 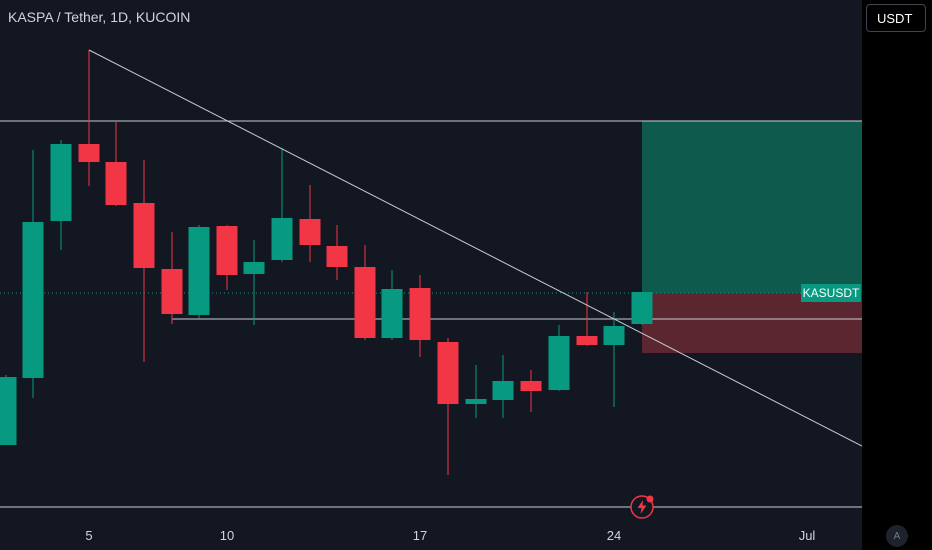 What do you see at coordinates (99, 17) in the screenshot?
I see `symbol-title: KASPA / Tether, 1D, KUCOIN` at bounding box center [99, 17].